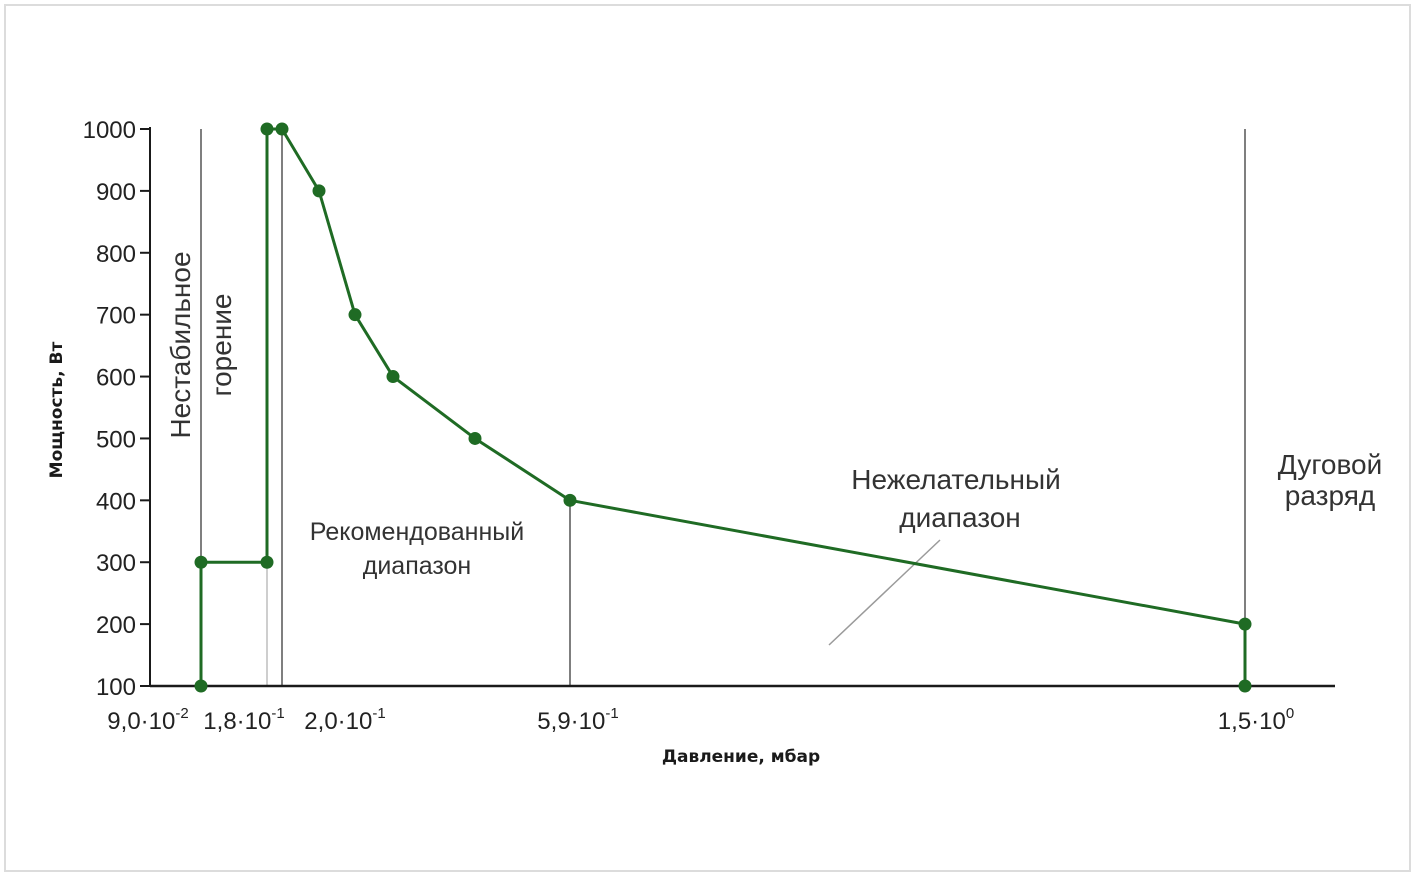 The width and height of the screenshot is (1417, 878). I want to click on x-axis-ticks: 9,0·10⁻² 1,8·10⁻¹ 2,0·10⁻¹ 5,9·10⁻¹ 1,5·100, so click(700, 720).